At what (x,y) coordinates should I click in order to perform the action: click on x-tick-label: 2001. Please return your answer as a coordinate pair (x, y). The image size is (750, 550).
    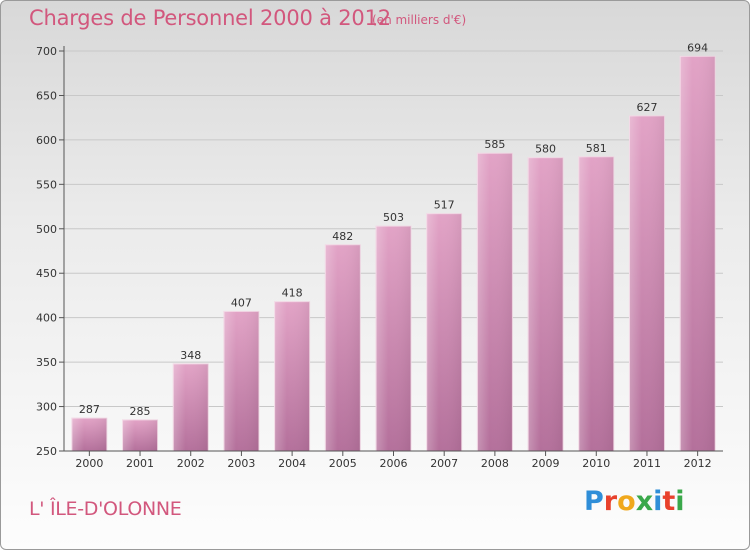
    Looking at the image, I should click on (140, 463).